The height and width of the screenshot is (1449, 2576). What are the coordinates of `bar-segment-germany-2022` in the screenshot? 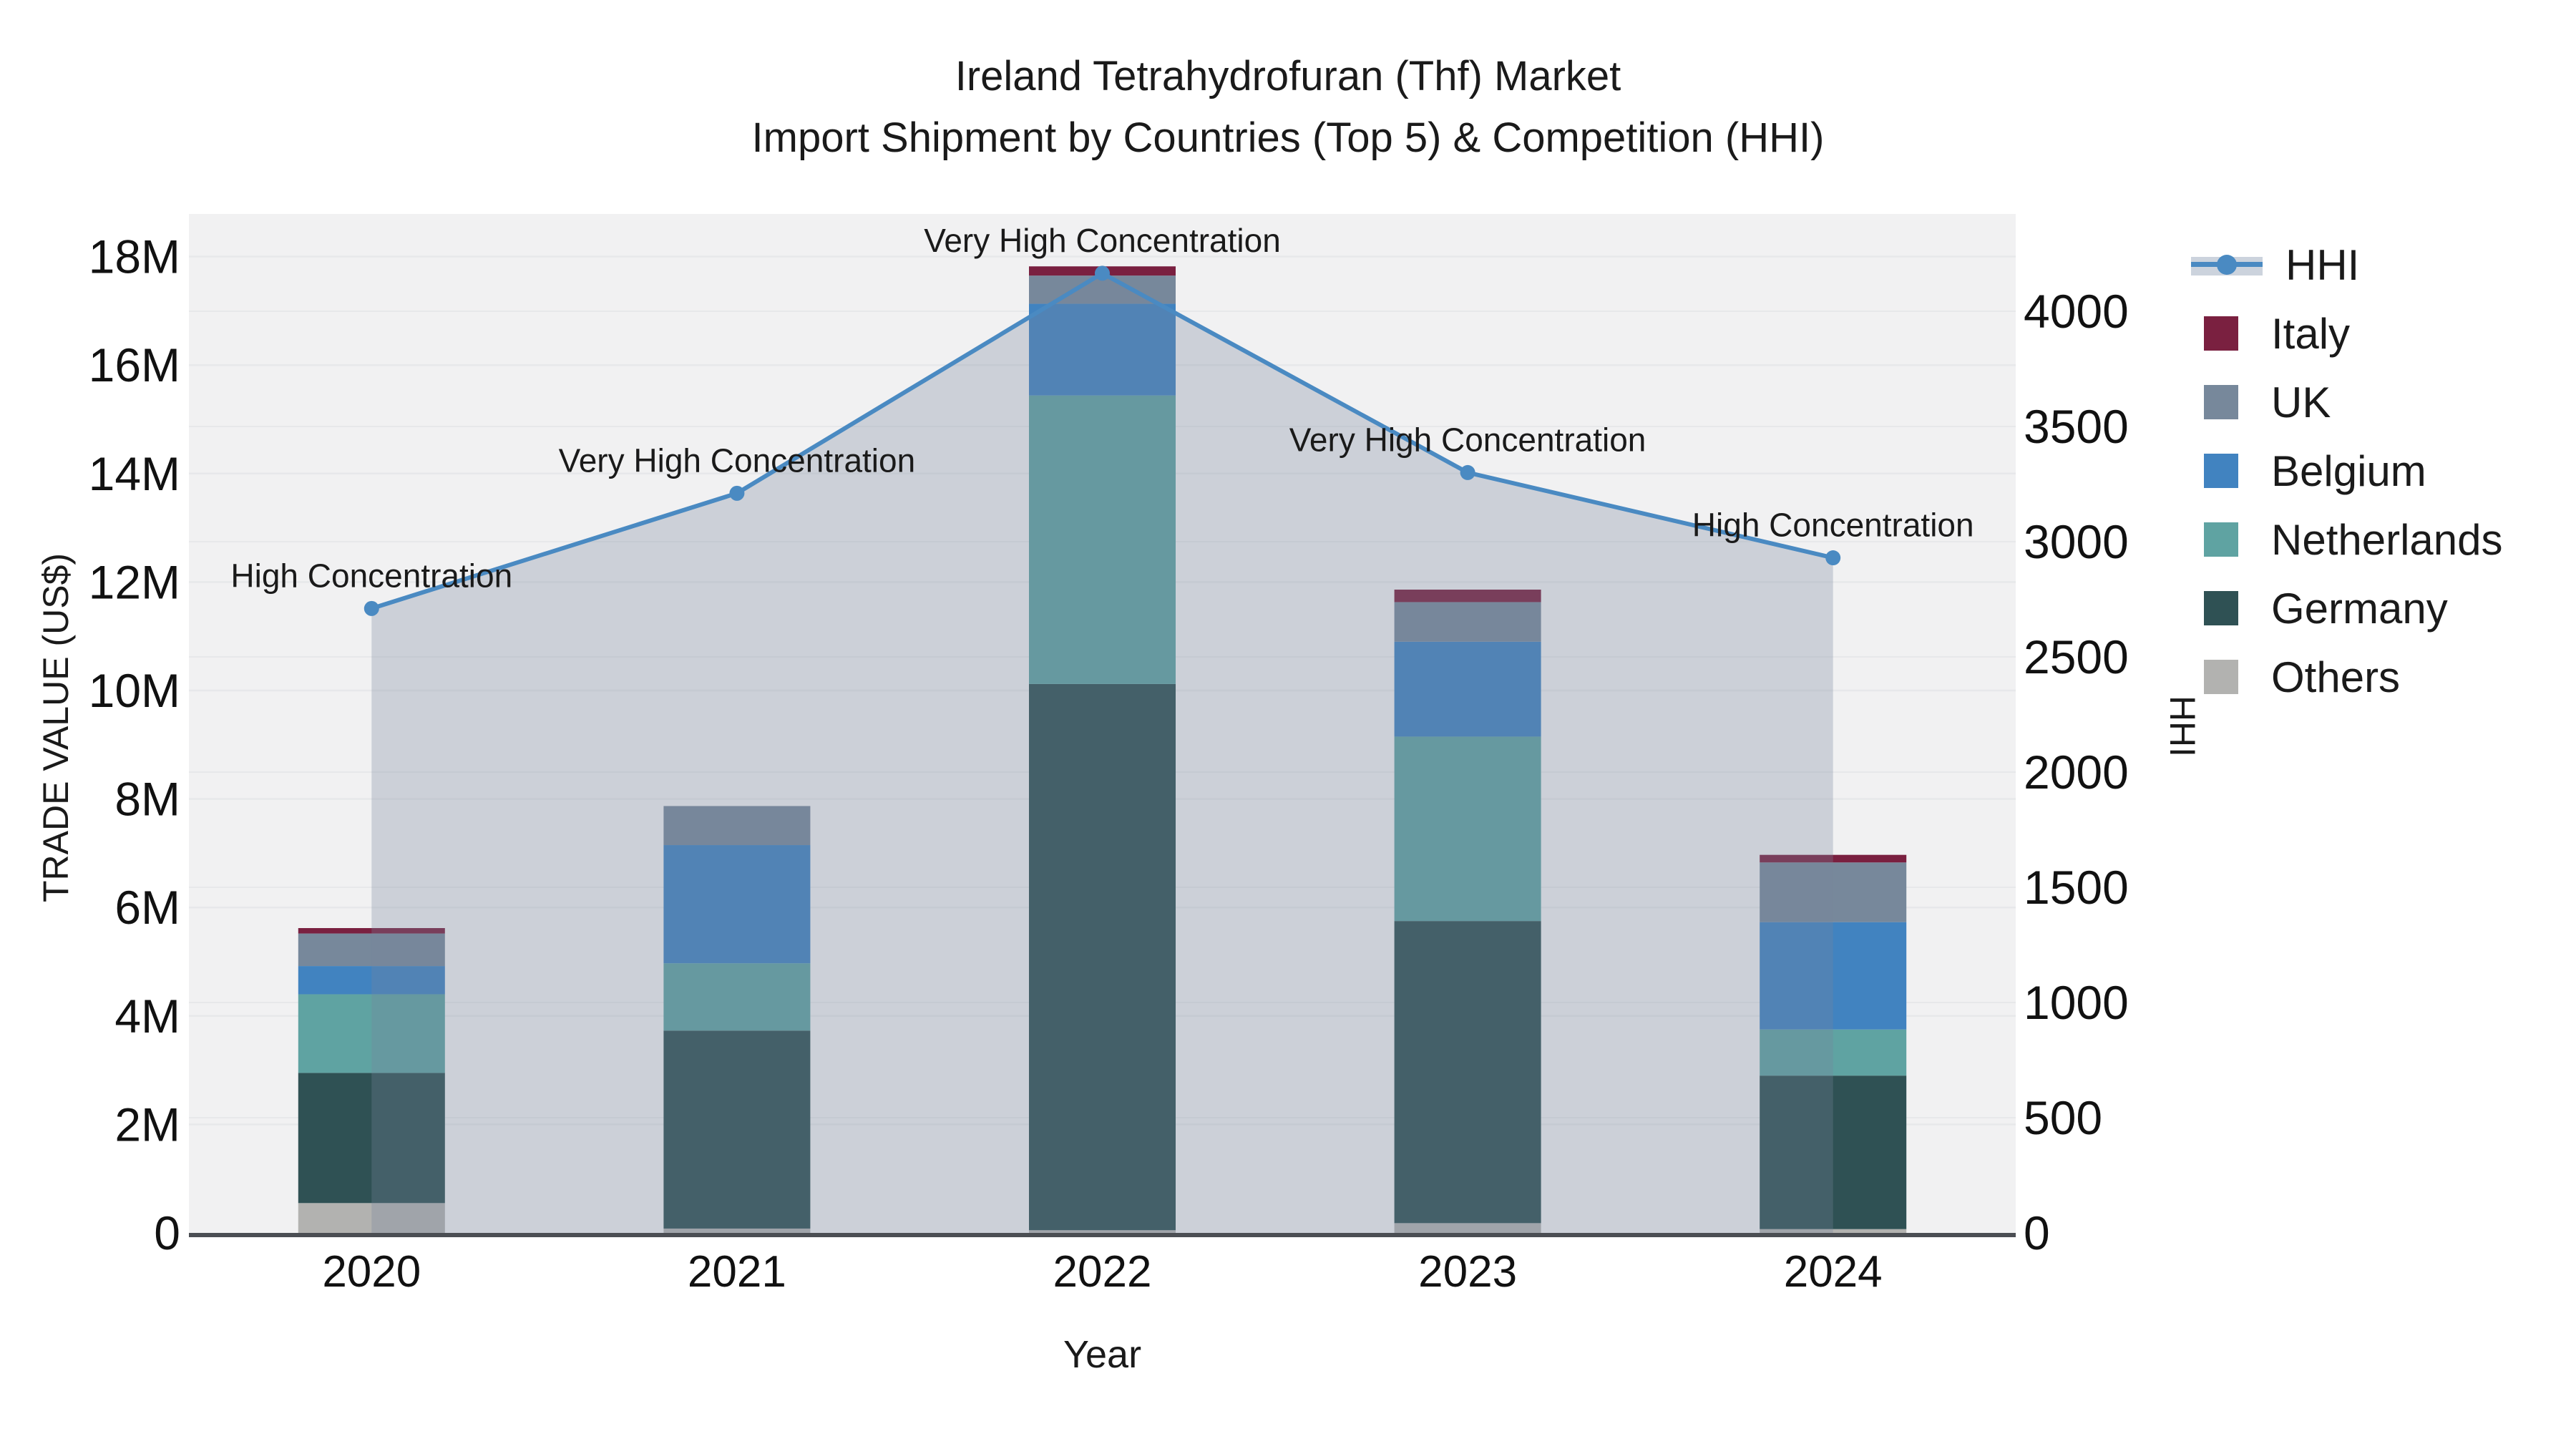 It's located at (1102, 957).